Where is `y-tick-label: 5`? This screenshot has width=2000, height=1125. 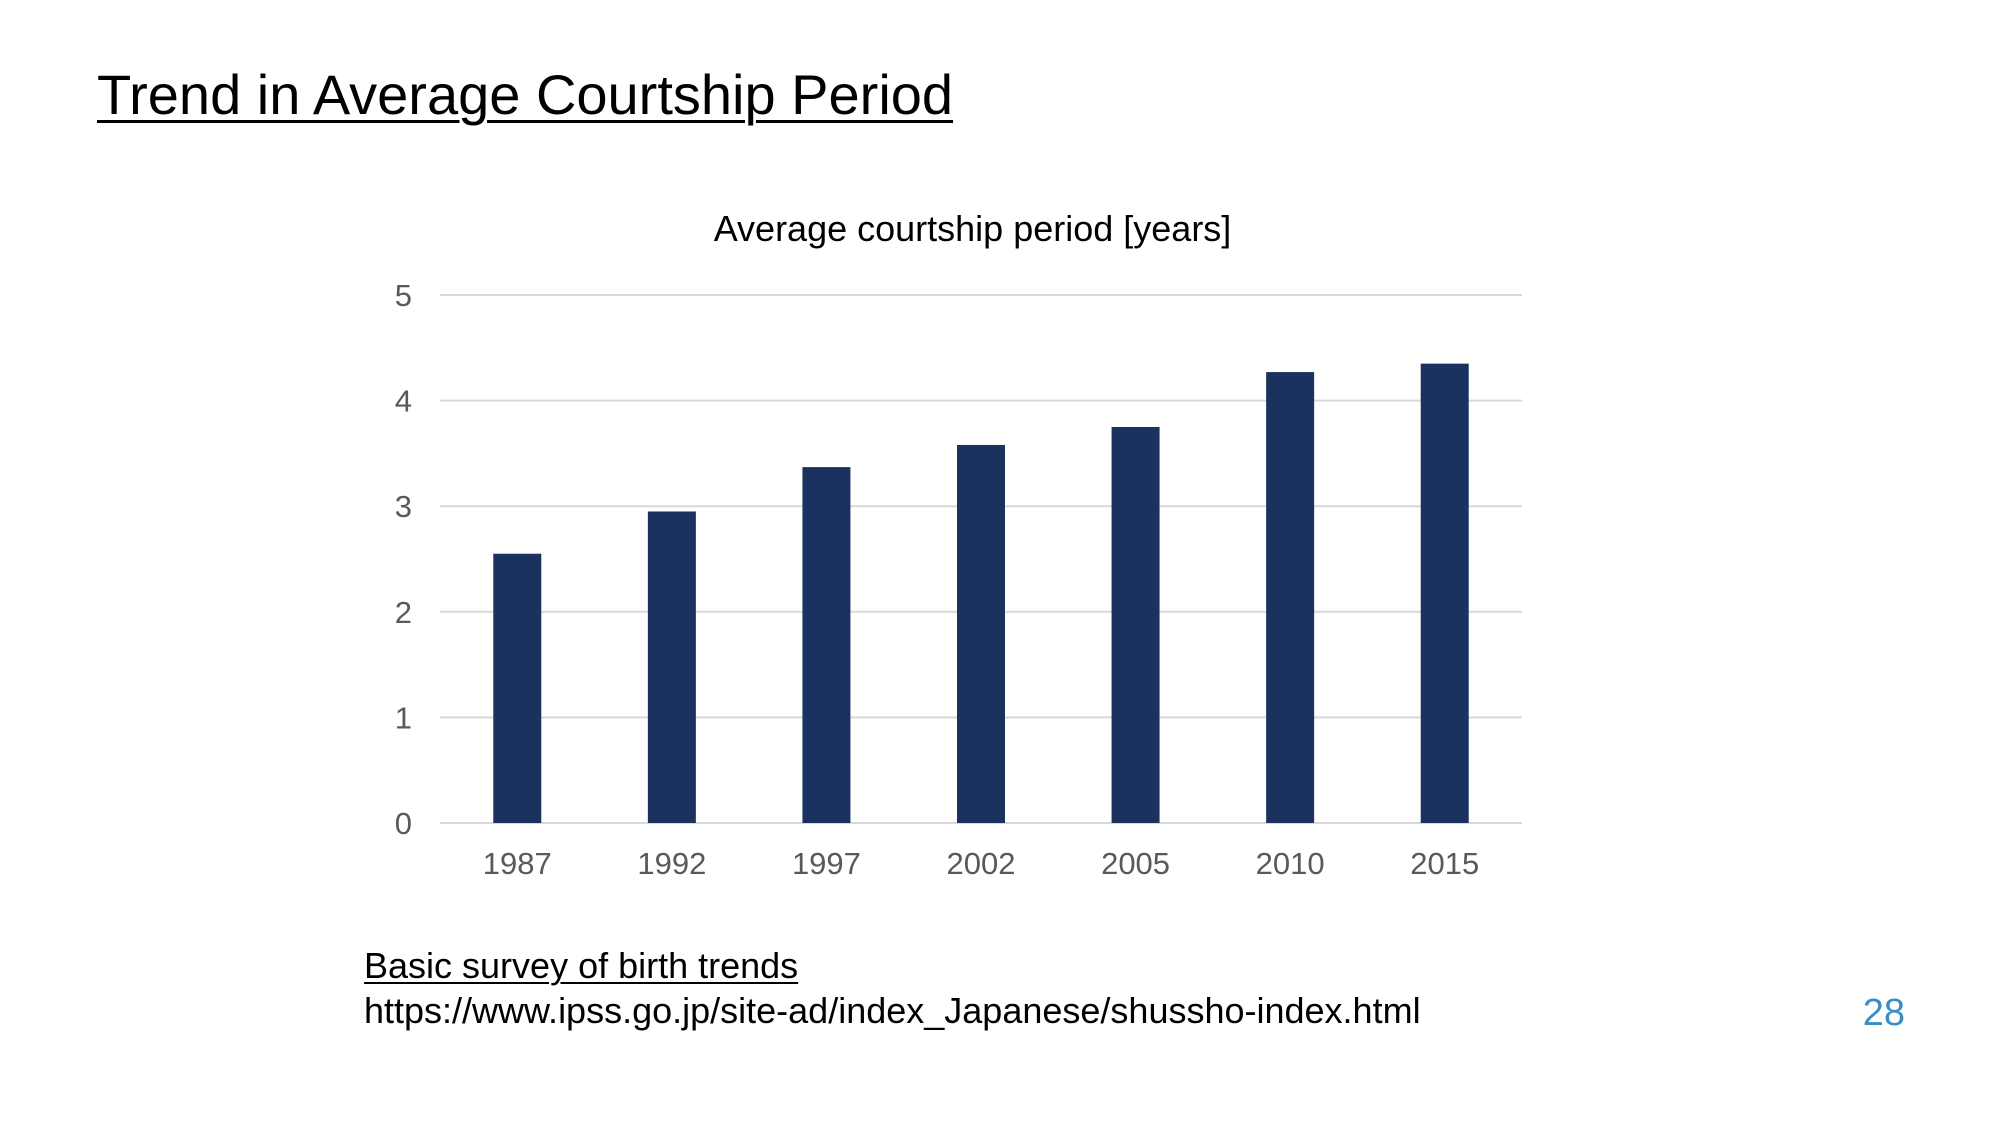
y-tick-label: 5 is located at coordinates (403, 295).